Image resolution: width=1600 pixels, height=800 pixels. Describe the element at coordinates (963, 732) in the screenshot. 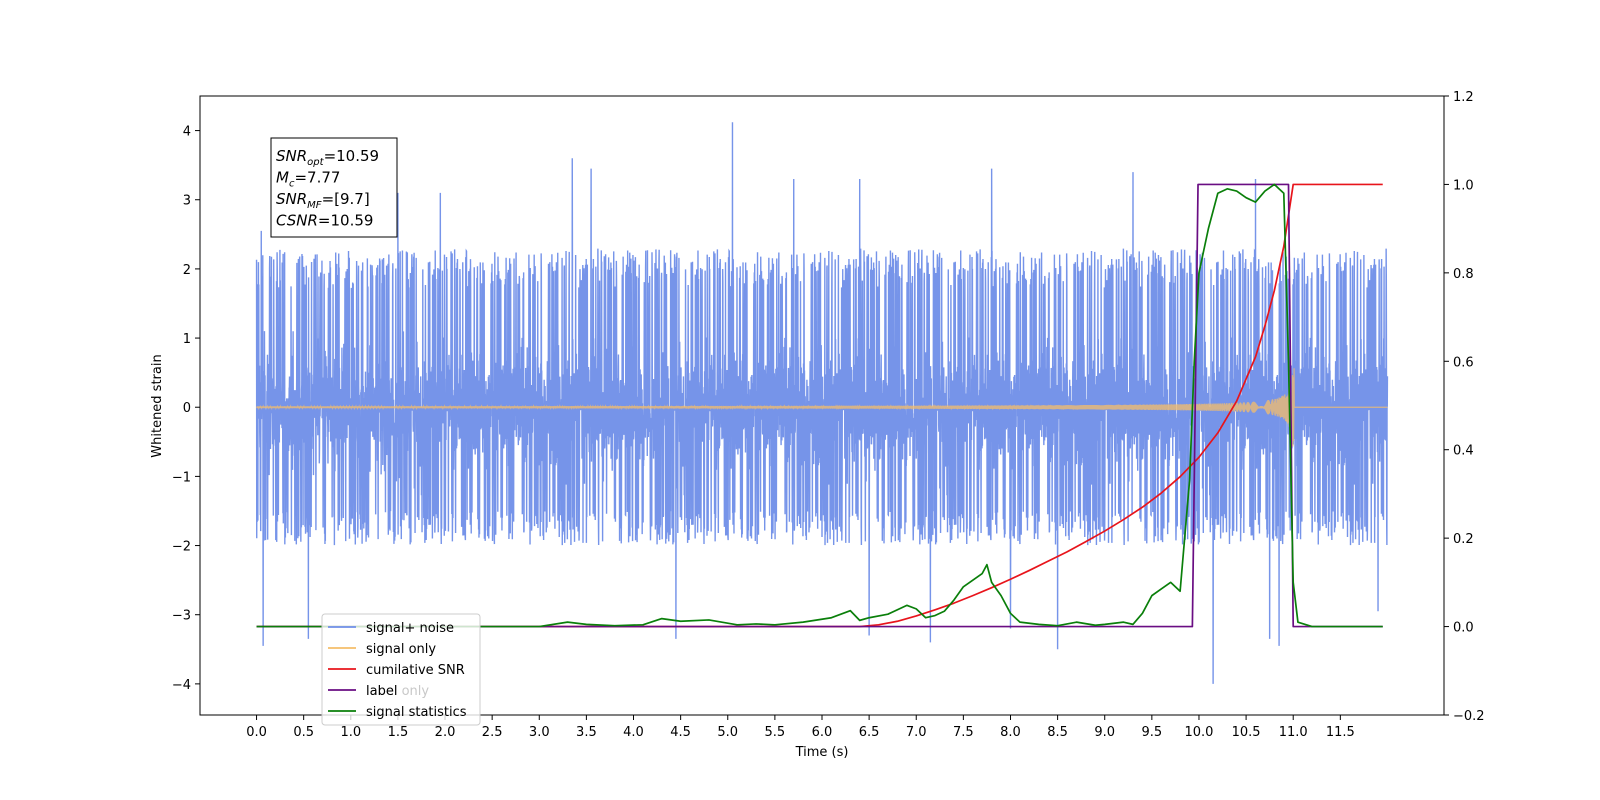

I see `x-tick-label: 7.5` at that location.